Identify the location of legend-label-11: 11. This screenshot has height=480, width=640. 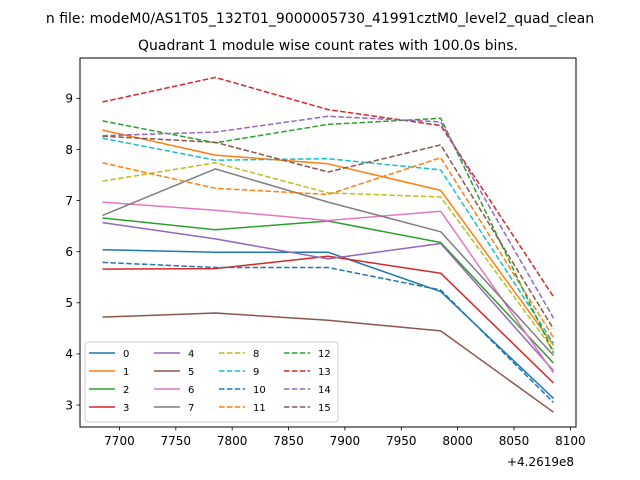
(259, 408).